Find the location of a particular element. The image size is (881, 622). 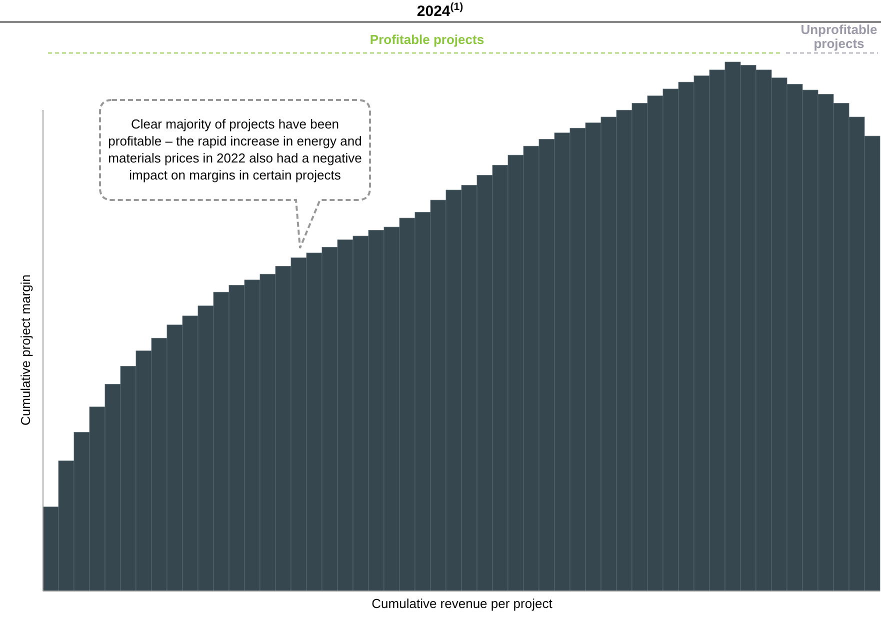

annotation: Clear majority of projects have been profitable – the rapid increase in energy and materials prices in 2022 also had a negative impact on margins in certain projects is located at coordinates (235, 149).